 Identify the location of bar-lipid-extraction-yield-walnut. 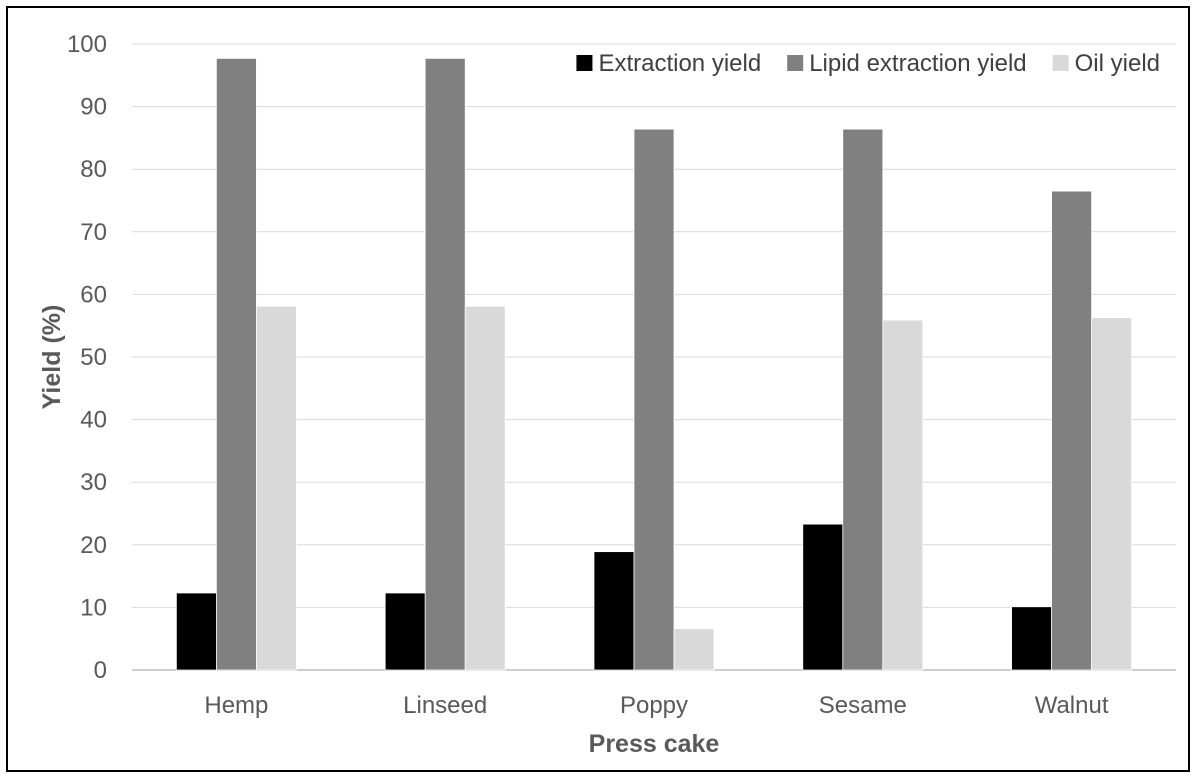
(1071, 430).